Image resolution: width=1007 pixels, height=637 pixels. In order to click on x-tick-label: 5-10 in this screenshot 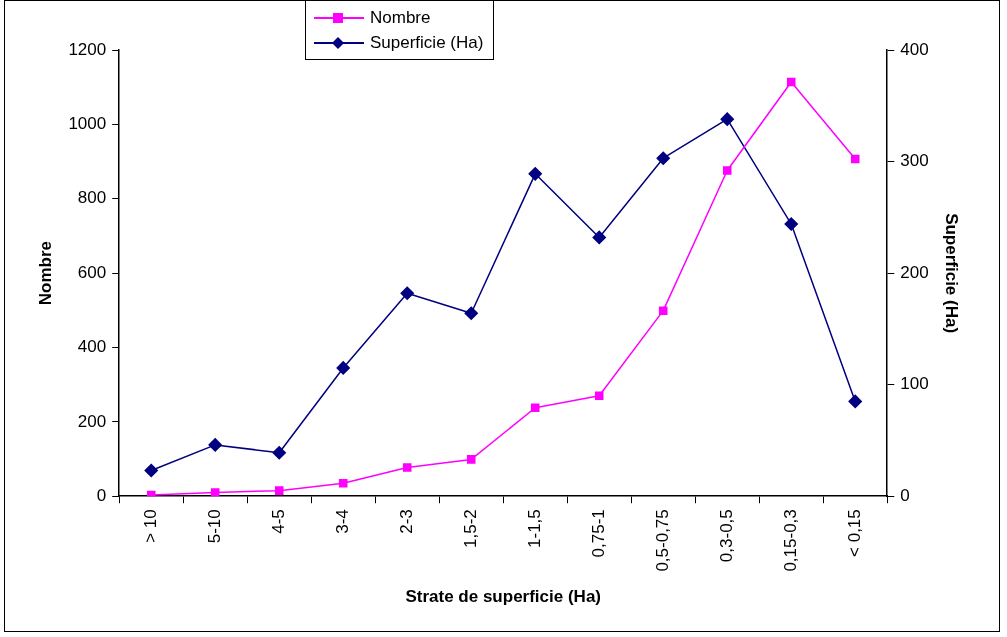, I will do `click(214, 526)`.